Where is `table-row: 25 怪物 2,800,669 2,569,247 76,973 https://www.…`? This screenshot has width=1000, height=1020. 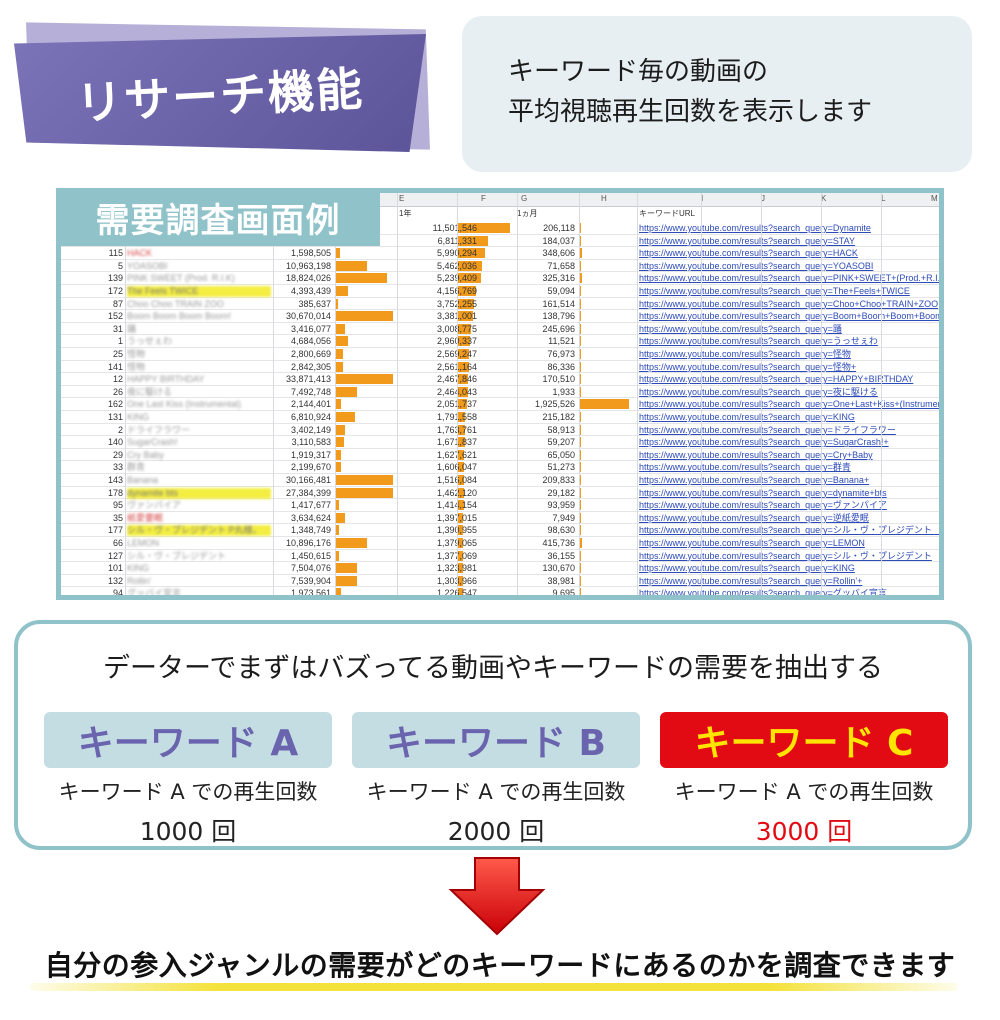 table-row: 25 怪物 2,800,669 2,569,247 76,973 https://www.… is located at coordinates (500, 354).